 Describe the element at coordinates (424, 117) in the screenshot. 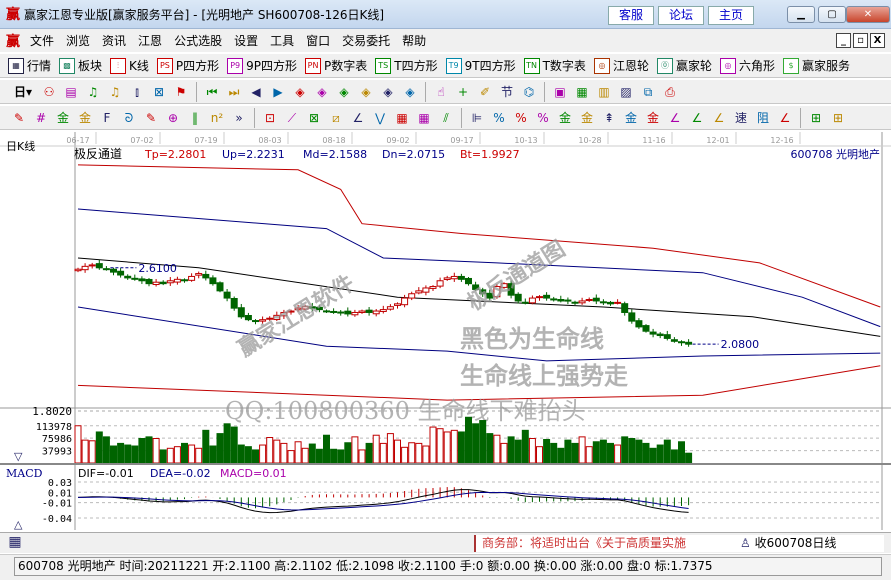

I see `vgrid-icon: ▦` at that location.